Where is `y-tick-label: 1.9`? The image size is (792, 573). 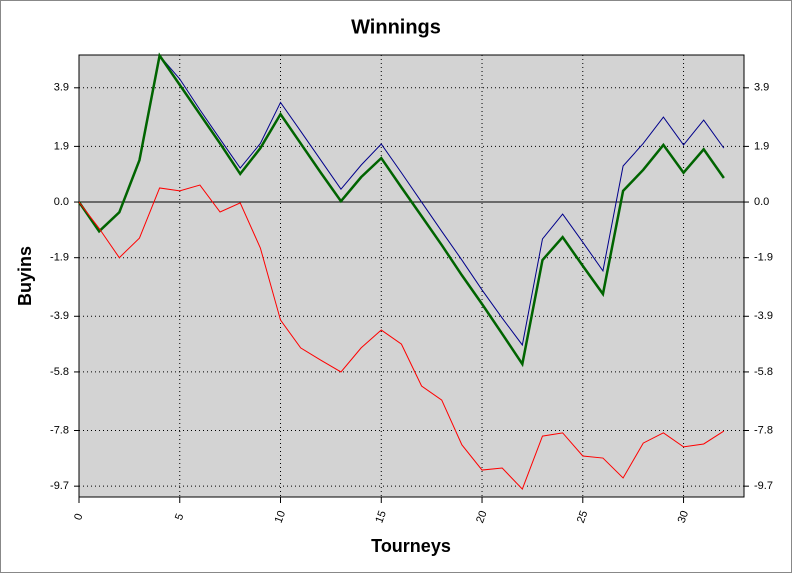
y-tick-label: 1.9 is located at coordinates (61, 146).